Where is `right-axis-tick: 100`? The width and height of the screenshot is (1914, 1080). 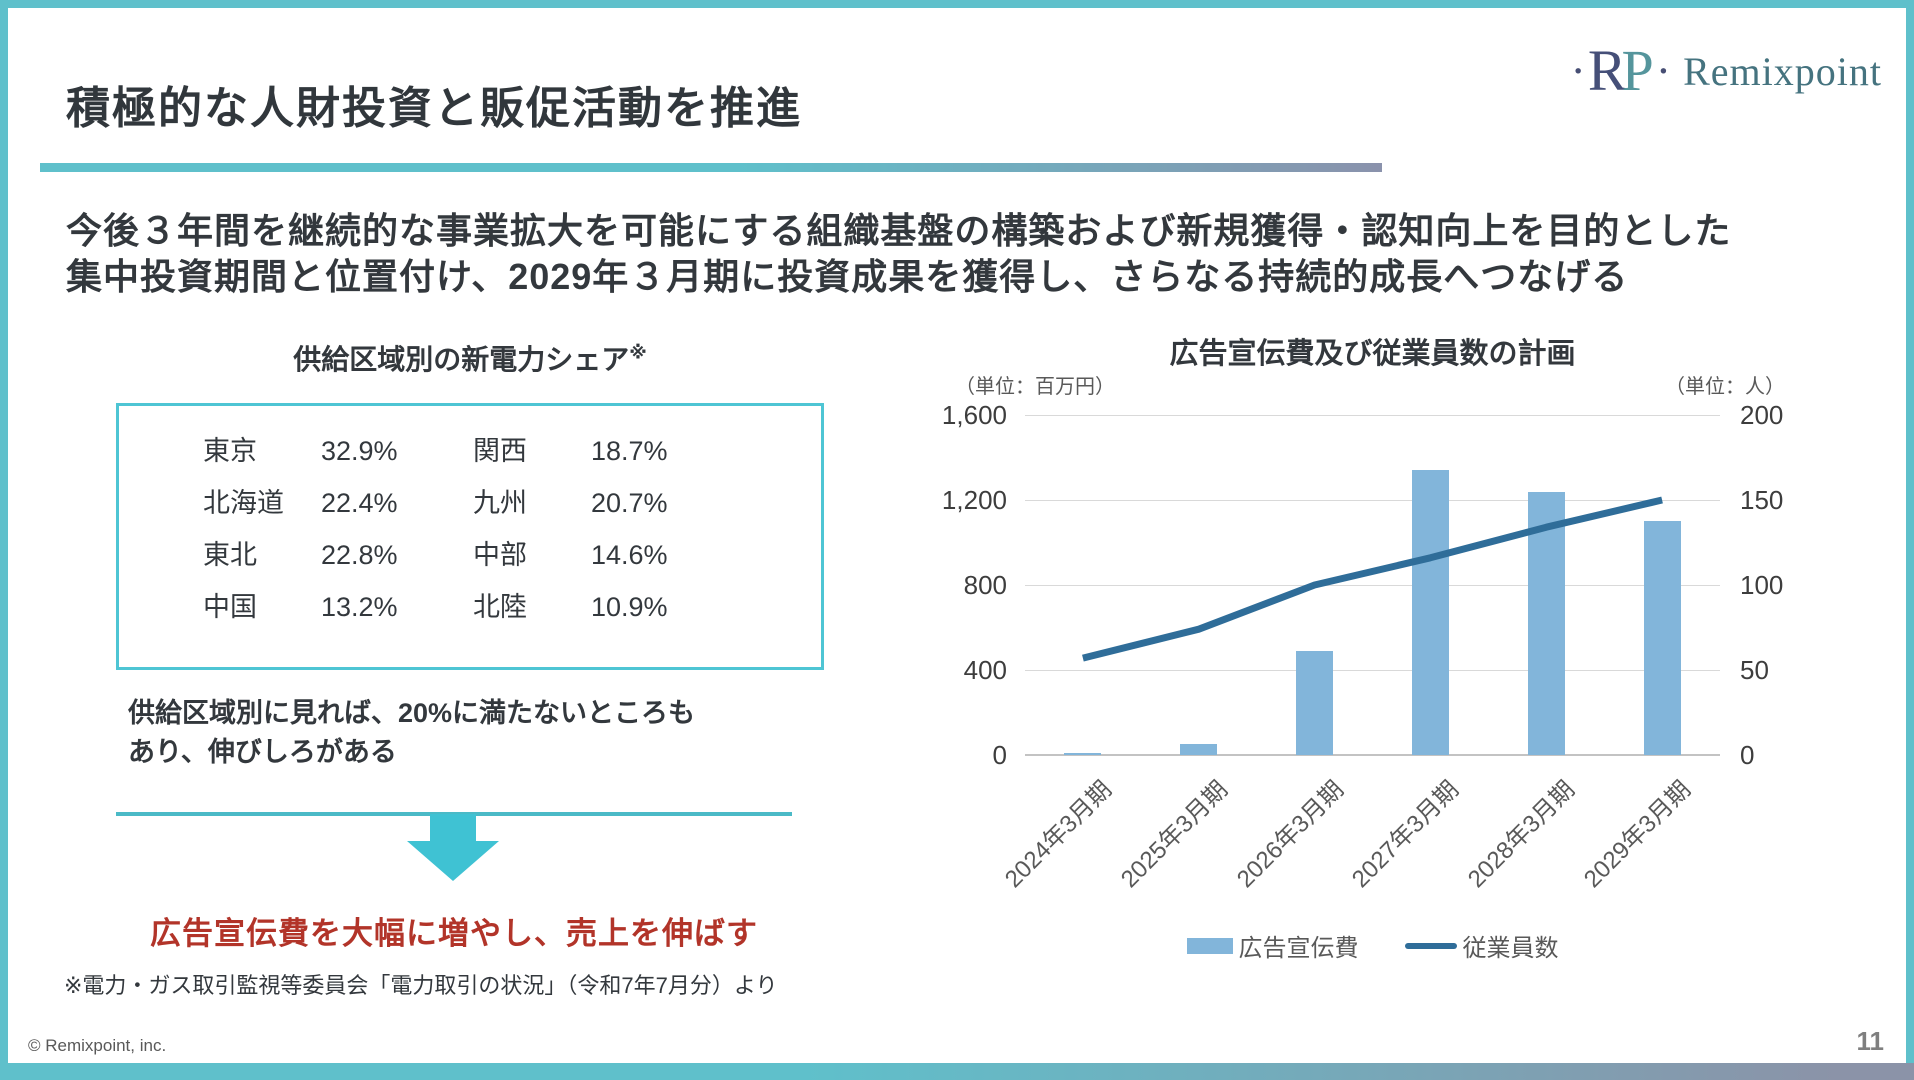 right-axis-tick: 100 is located at coordinates (1762, 585).